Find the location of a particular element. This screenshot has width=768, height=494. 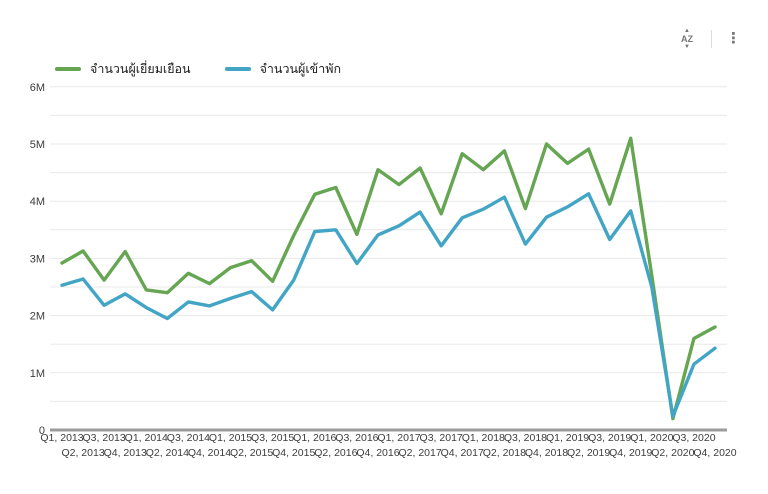

more-options-icon: ⋮ is located at coordinates (733, 38).